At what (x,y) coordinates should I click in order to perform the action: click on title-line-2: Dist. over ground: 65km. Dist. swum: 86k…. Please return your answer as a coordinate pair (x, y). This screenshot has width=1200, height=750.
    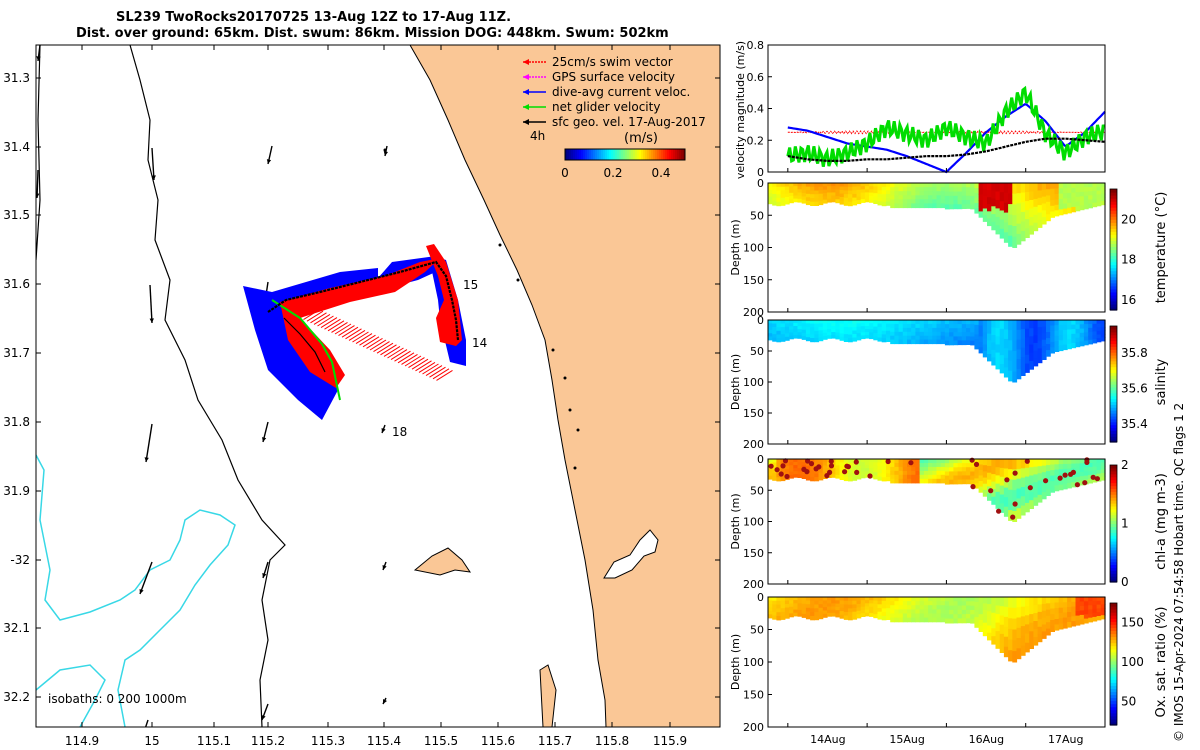
    Looking at the image, I should click on (372, 33).